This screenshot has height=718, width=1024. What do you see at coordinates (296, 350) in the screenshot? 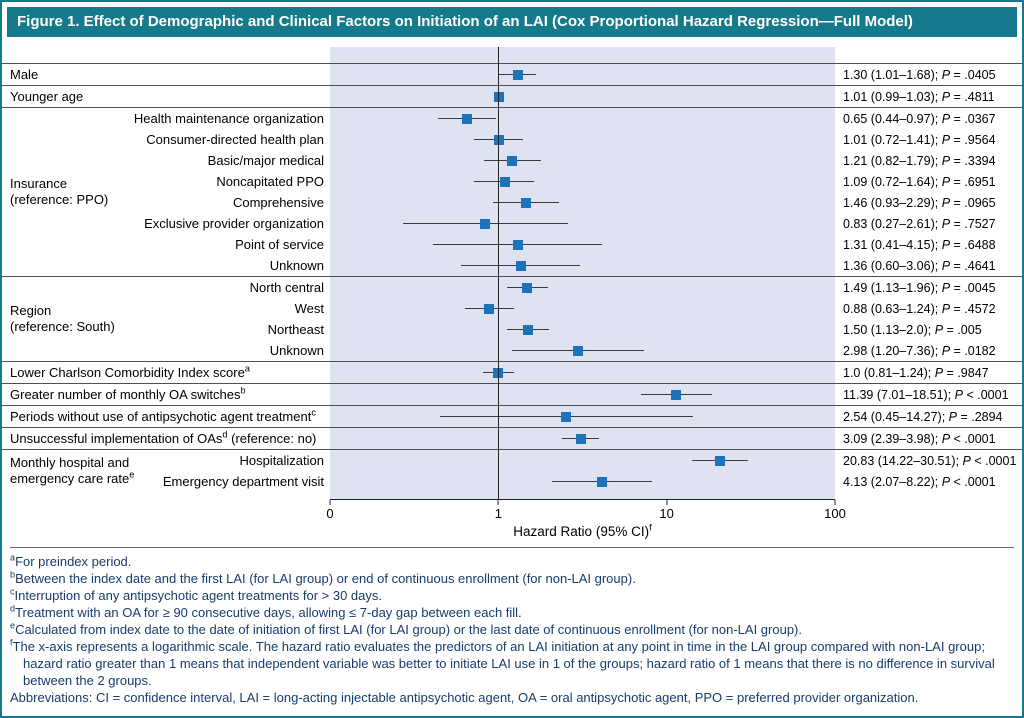
I see `row-label: Unknown` at bounding box center [296, 350].